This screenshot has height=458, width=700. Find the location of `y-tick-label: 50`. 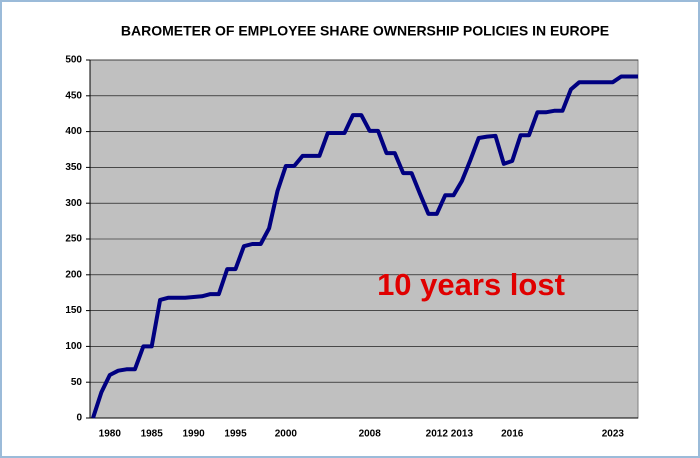

y-tick-label: 50 is located at coordinates (77, 382).